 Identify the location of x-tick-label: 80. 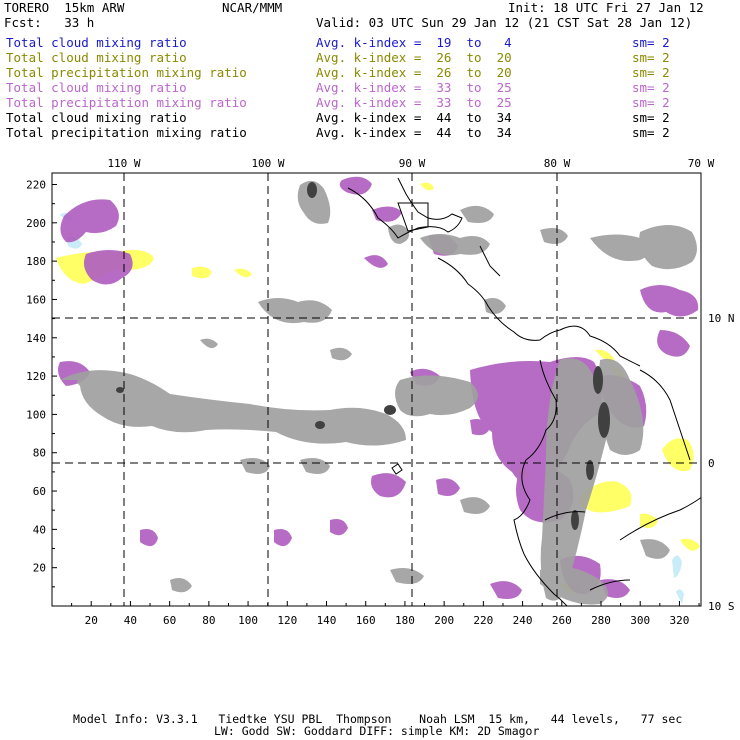
(208, 620).